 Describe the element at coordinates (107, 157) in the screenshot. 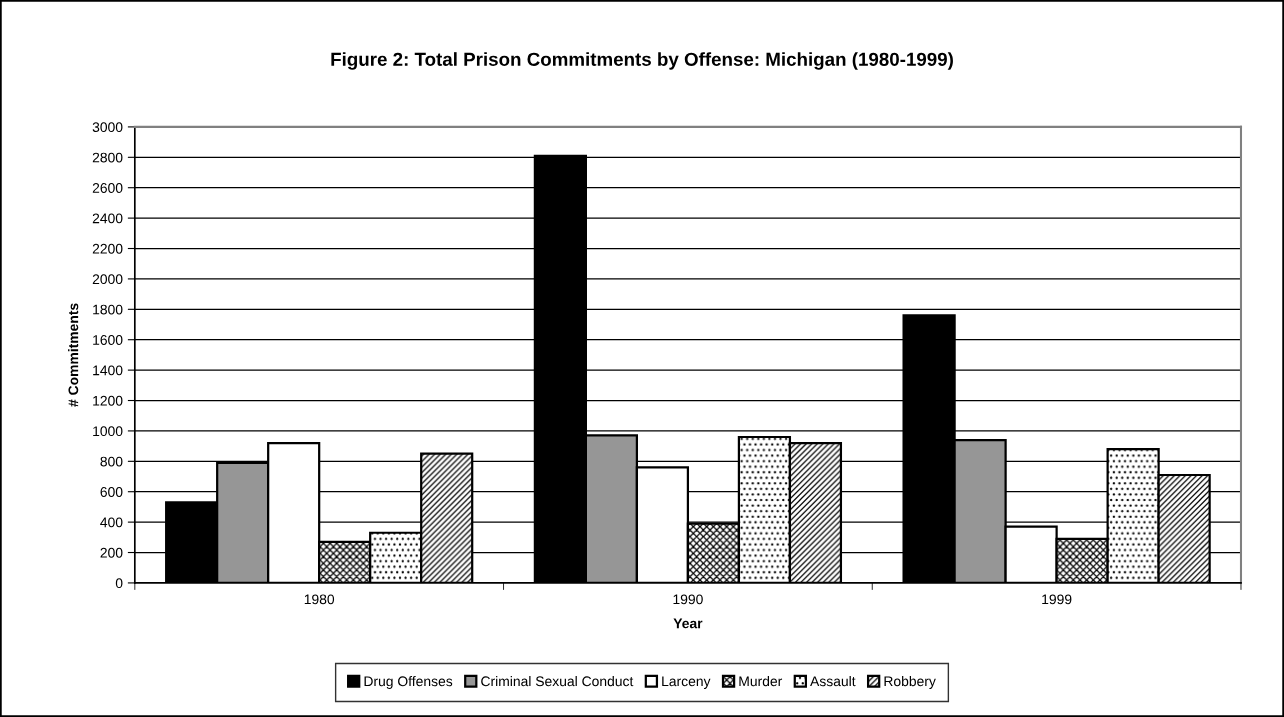

I see `y-tick-label: 2800` at that location.